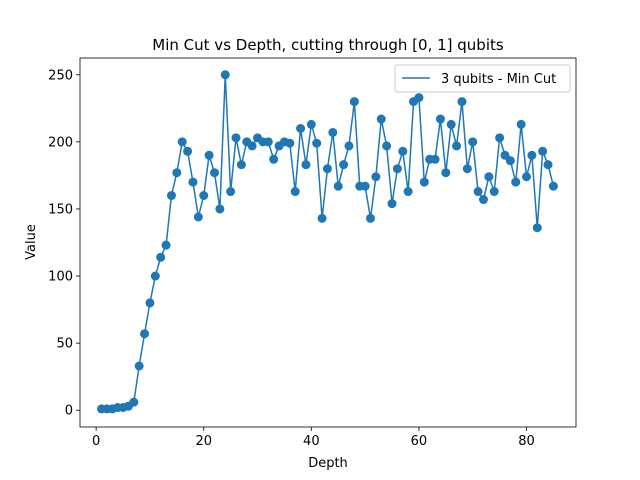 Image resolution: width=640 pixels, height=480 pixels. I want to click on y-tick-label: 0, so click(69, 411).